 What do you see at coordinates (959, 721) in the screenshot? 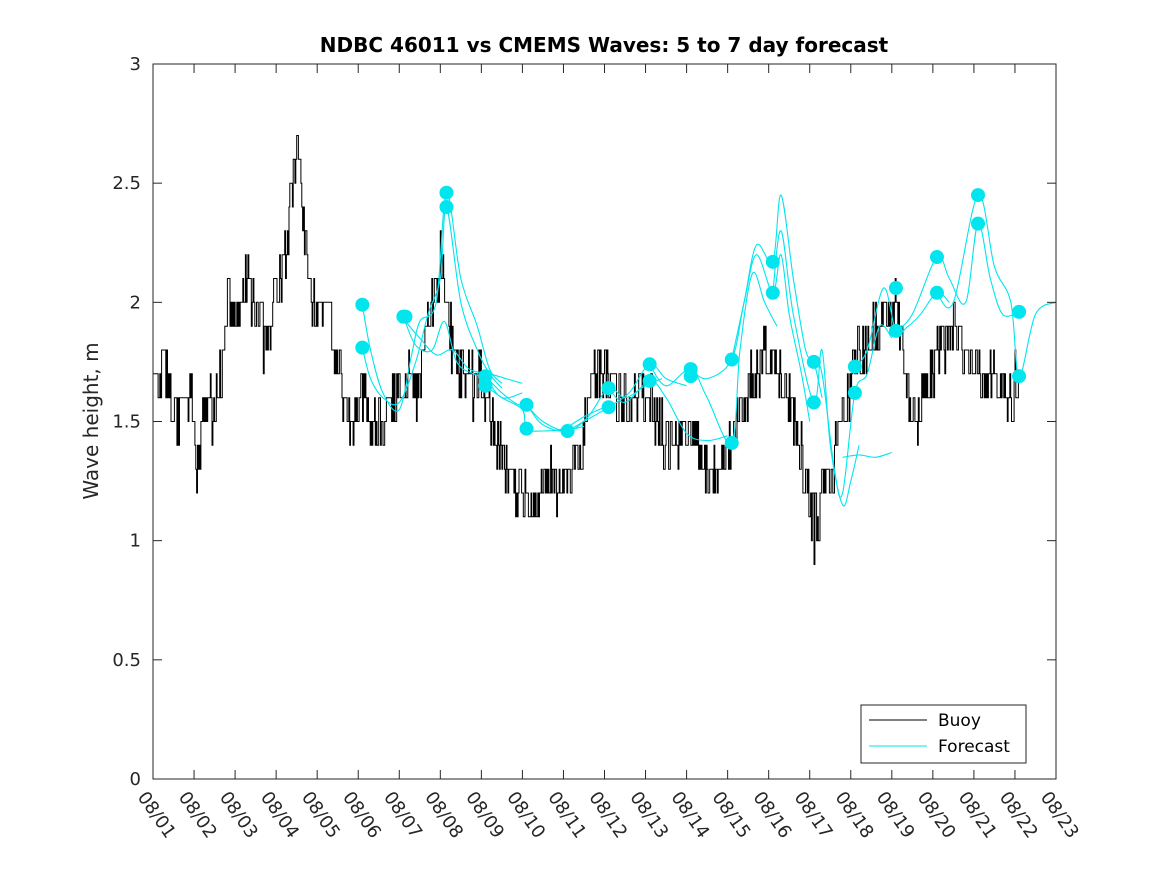
I see `legend-buoy-label: Buoy` at bounding box center [959, 721].